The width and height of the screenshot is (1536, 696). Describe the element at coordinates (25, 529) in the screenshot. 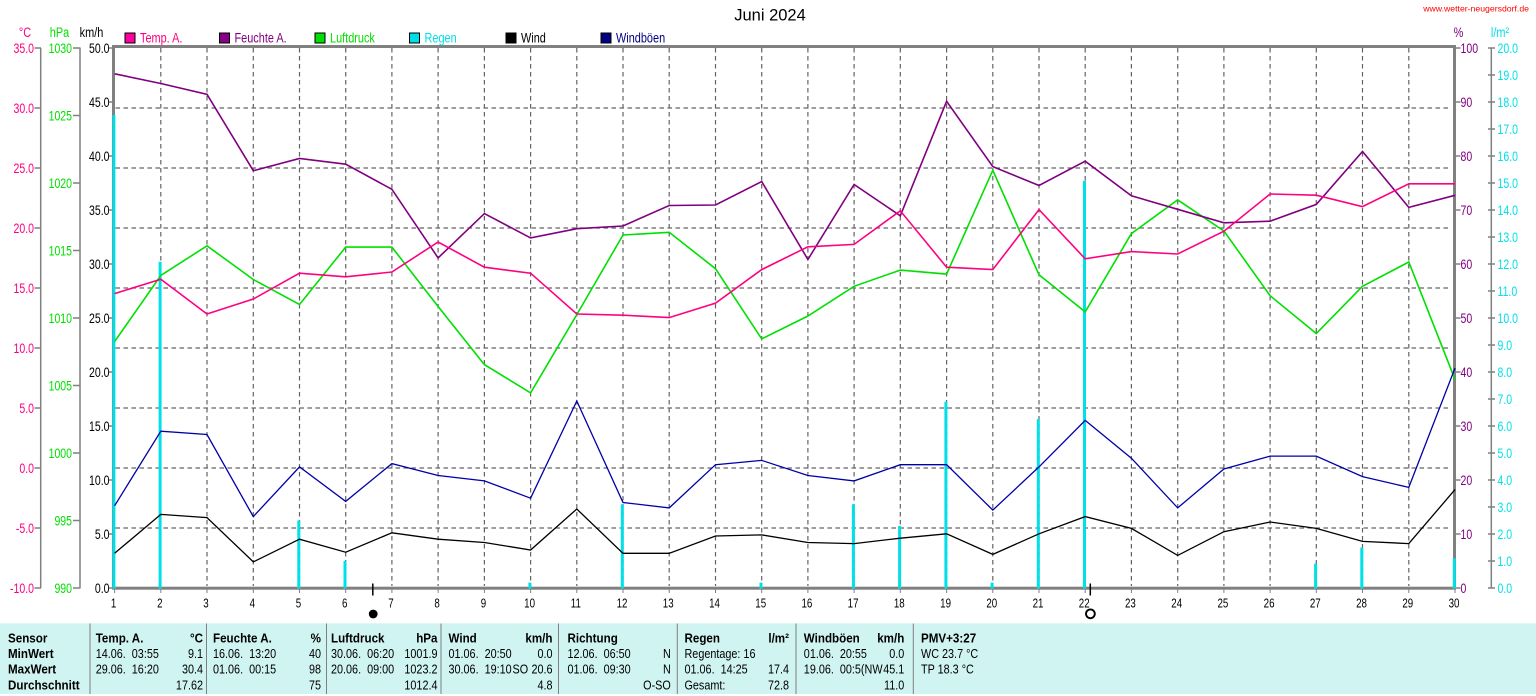

I see `svg-text: -5.0` at that location.